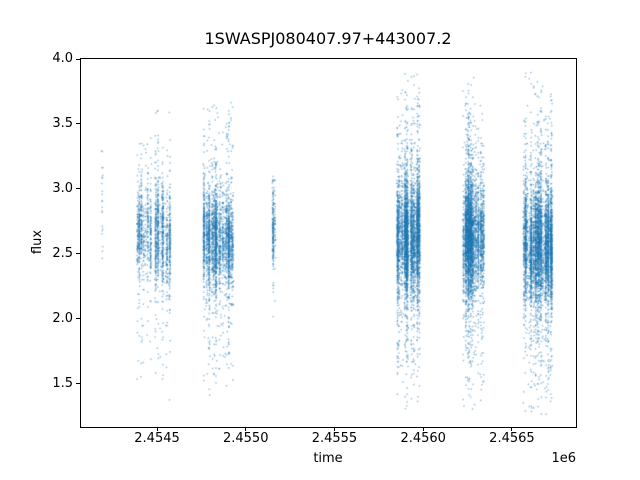 Image resolution: width=640 pixels, height=480 pixels. I want to click on x-tick-label: 2.4560, so click(423, 438).